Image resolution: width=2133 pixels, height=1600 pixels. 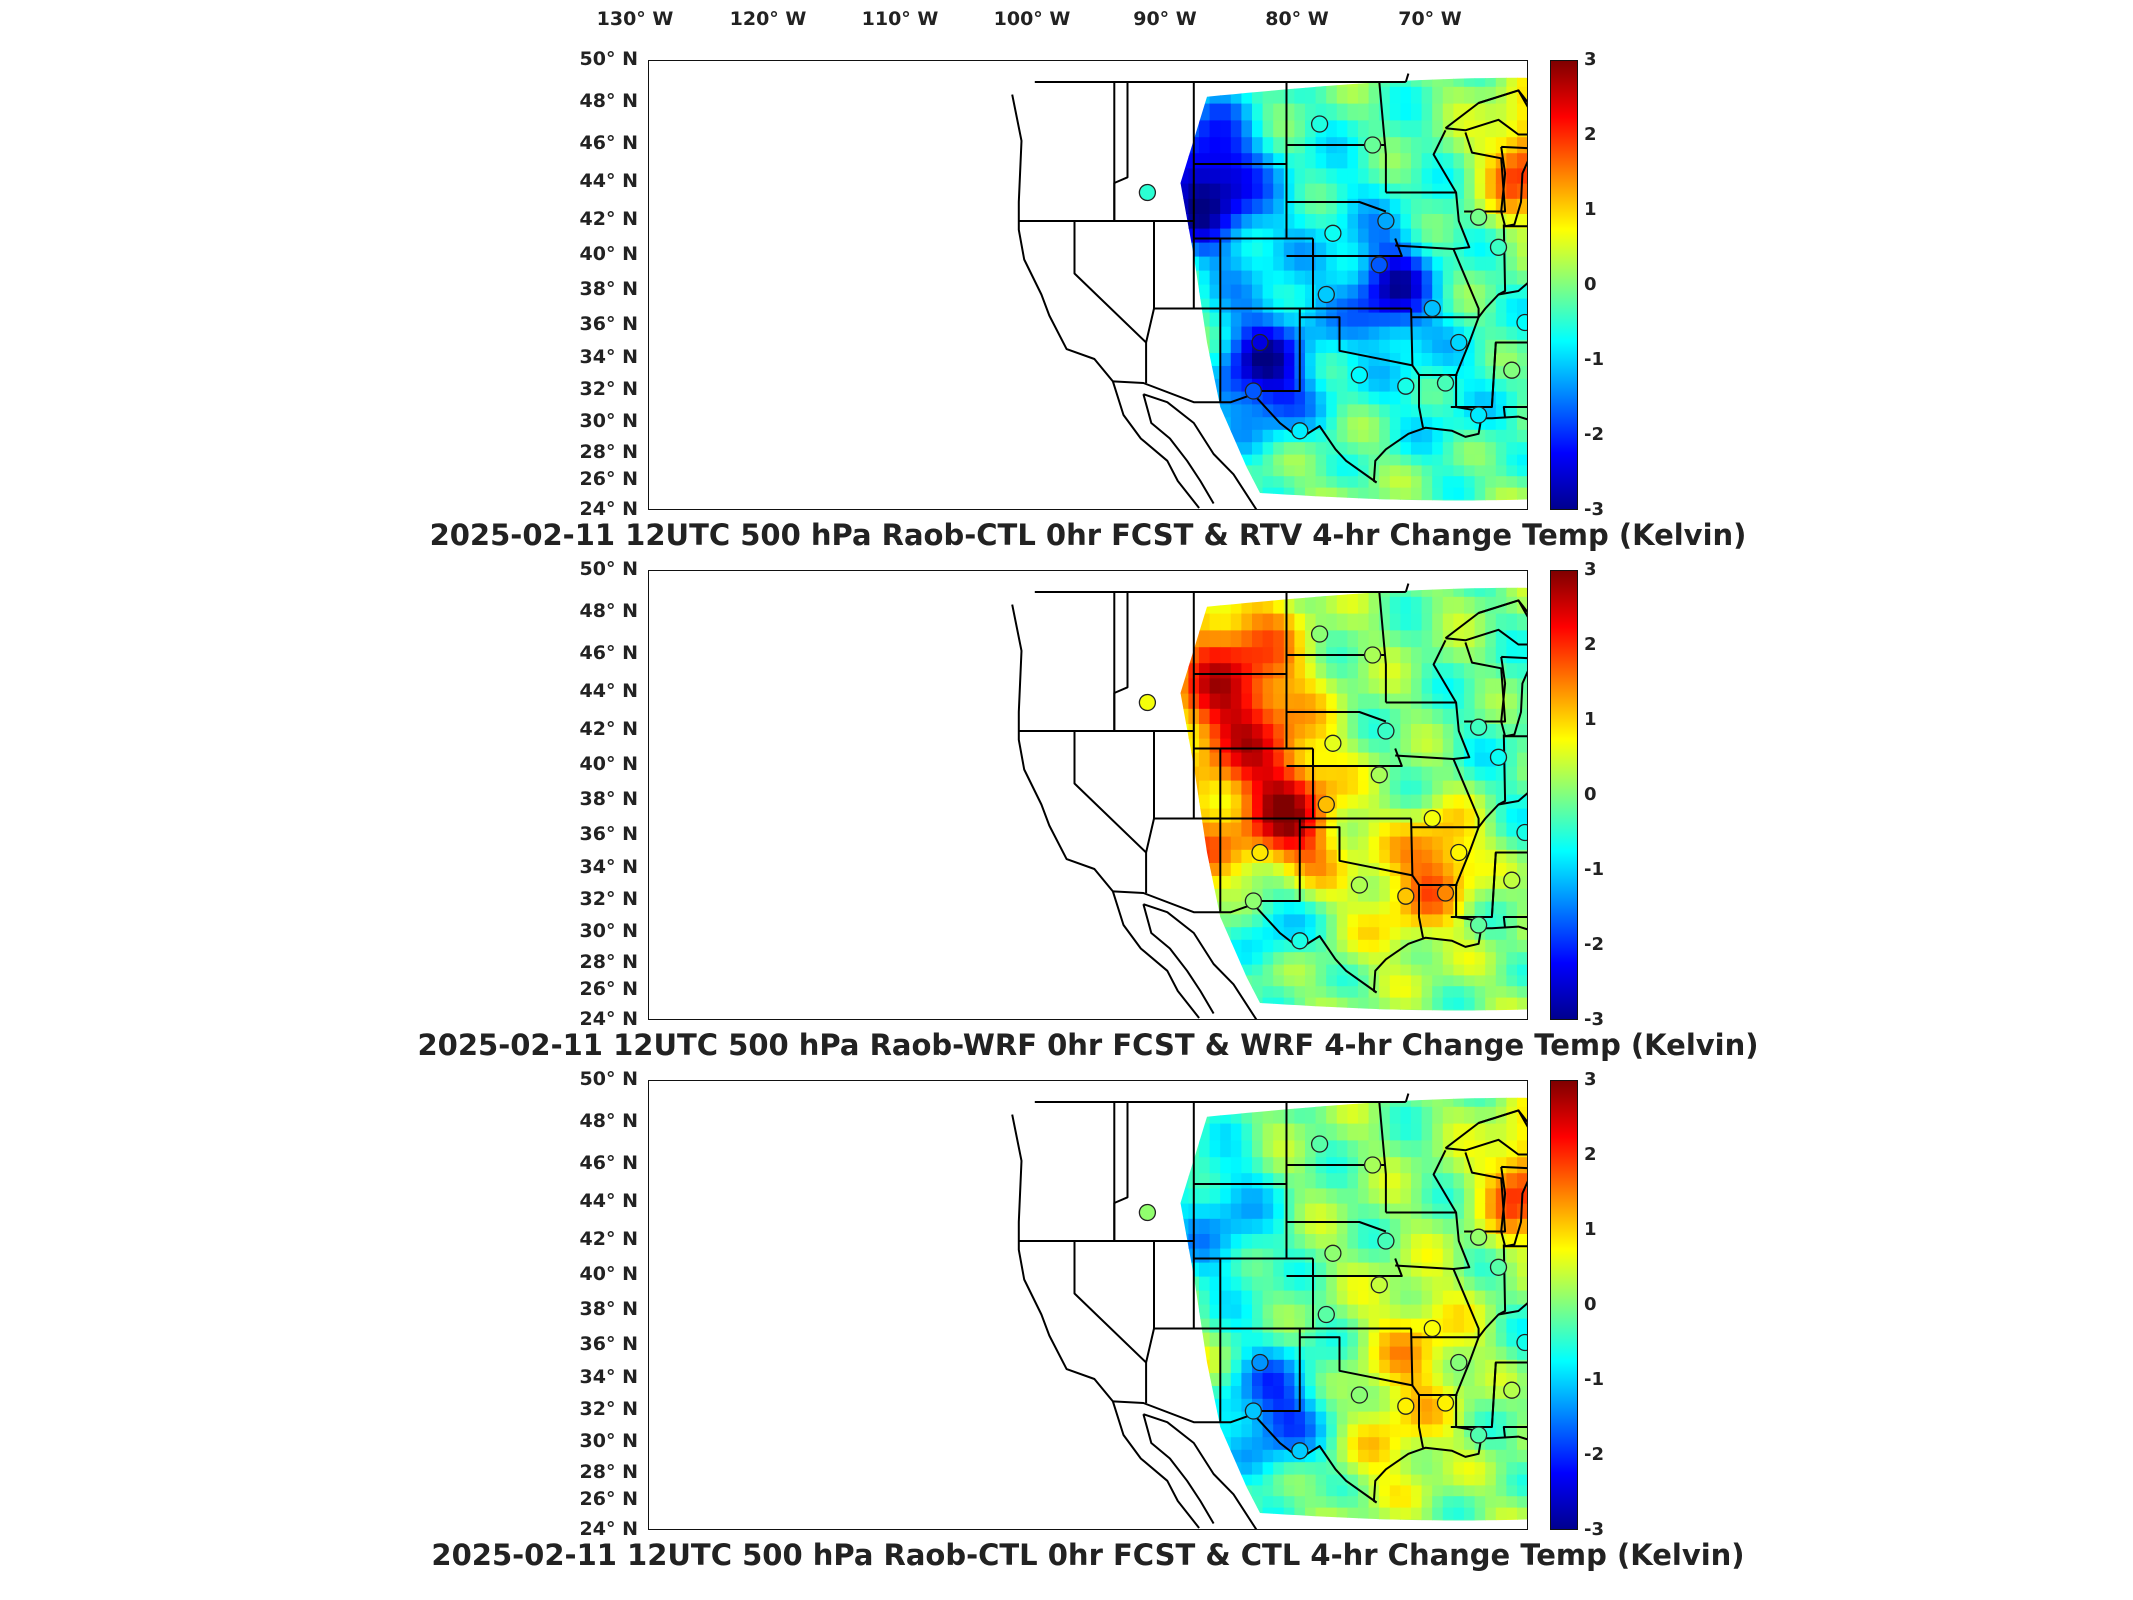 I want to click on lat-label: 34° N, so click(x=608, y=357).